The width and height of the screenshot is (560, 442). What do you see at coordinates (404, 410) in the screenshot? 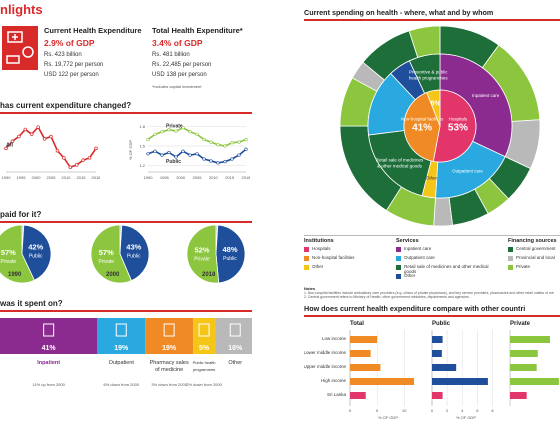
I see `compare-total-xtick-10: 10` at bounding box center [404, 410].